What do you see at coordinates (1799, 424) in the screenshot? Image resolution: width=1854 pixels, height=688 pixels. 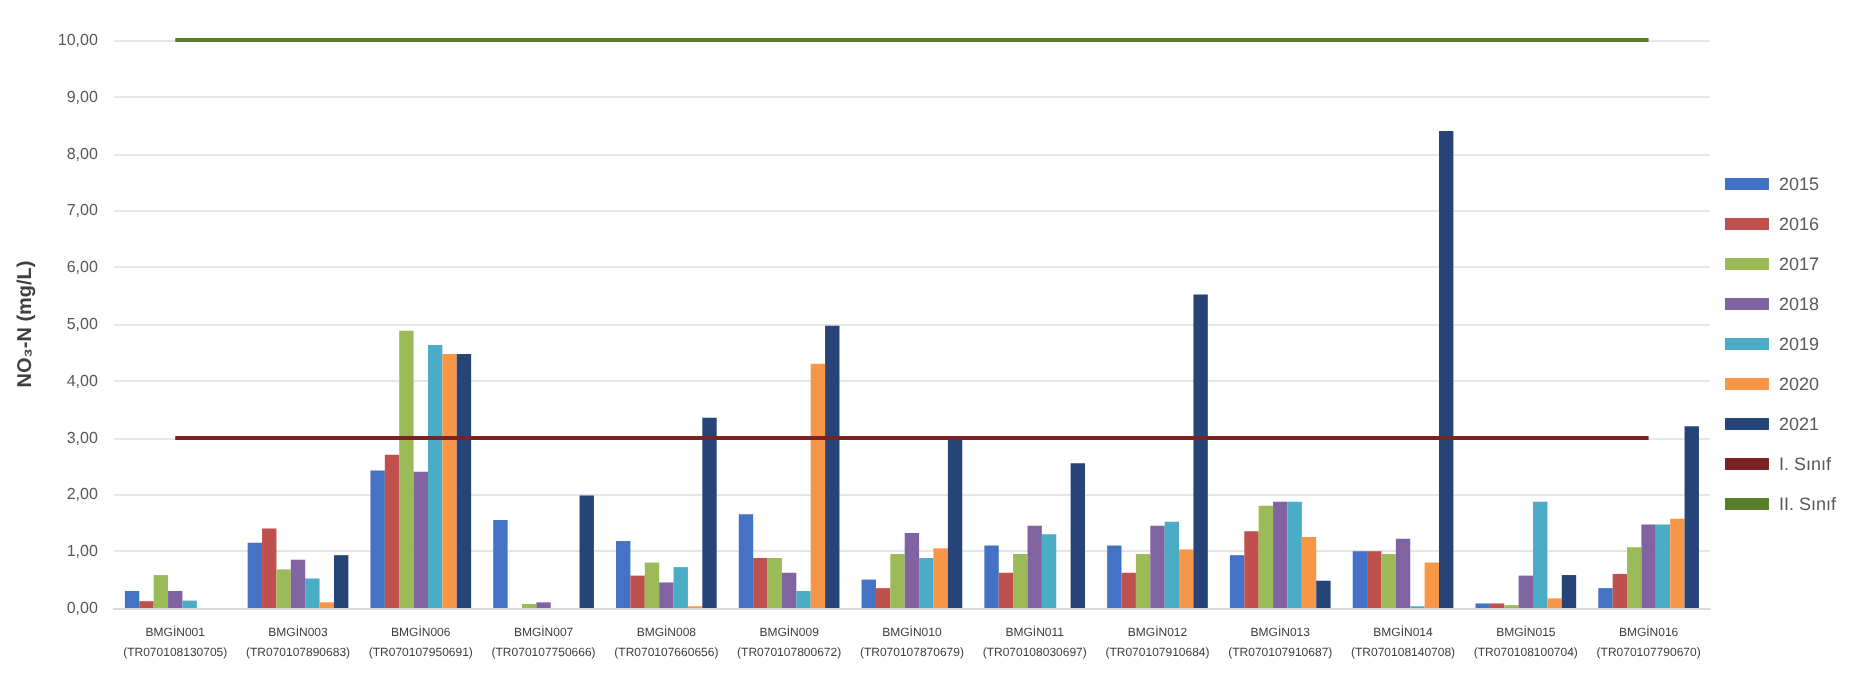 I see `legend-label: 2021` at bounding box center [1799, 424].